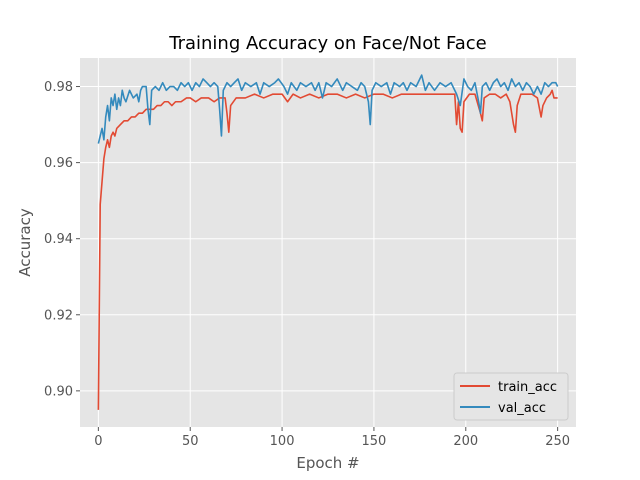 This screenshot has width=640, height=480. What do you see at coordinates (98, 441) in the screenshot?
I see `x-tick-label: 0` at bounding box center [98, 441].